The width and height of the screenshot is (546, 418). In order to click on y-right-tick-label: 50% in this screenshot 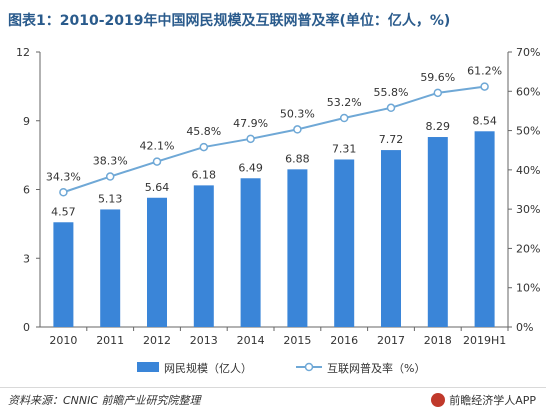, I will do `click(528, 131)`.